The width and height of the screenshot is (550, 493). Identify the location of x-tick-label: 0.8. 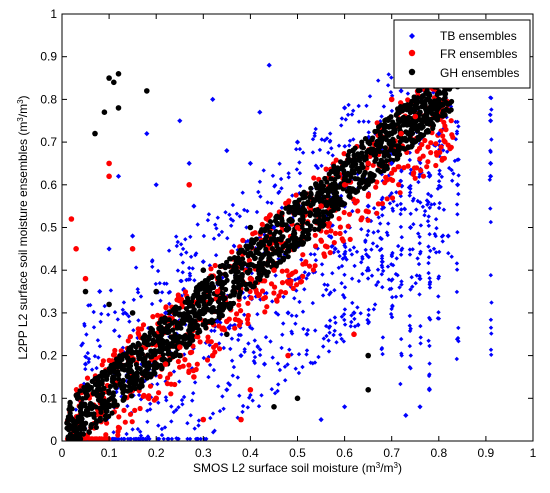
(438, 453).